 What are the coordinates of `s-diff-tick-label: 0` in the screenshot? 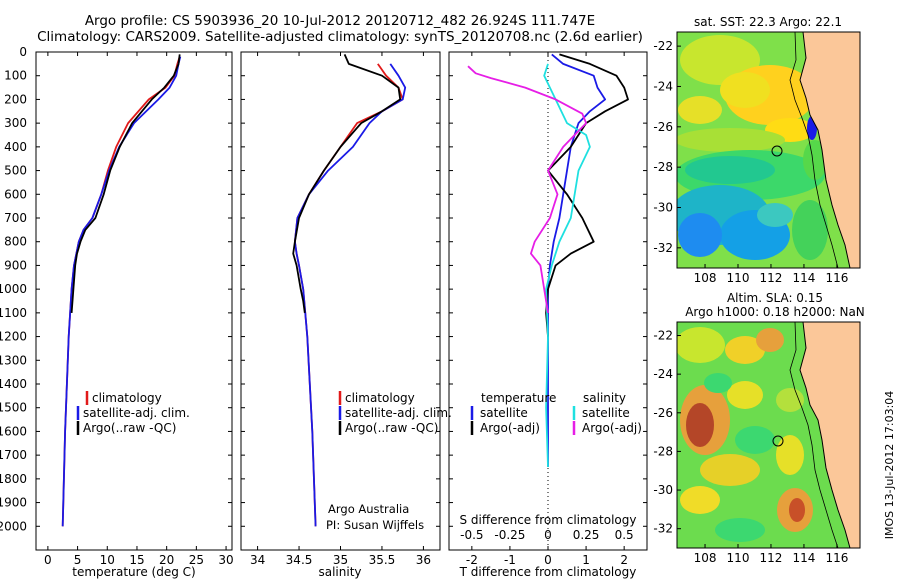 It's located at (548, 535).